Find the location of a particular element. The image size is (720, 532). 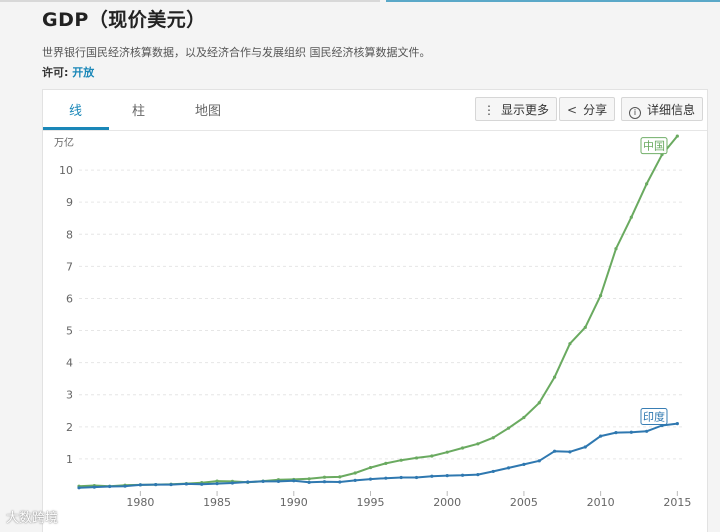

tab-bar: 柱 is located at coordinates (139, 111).